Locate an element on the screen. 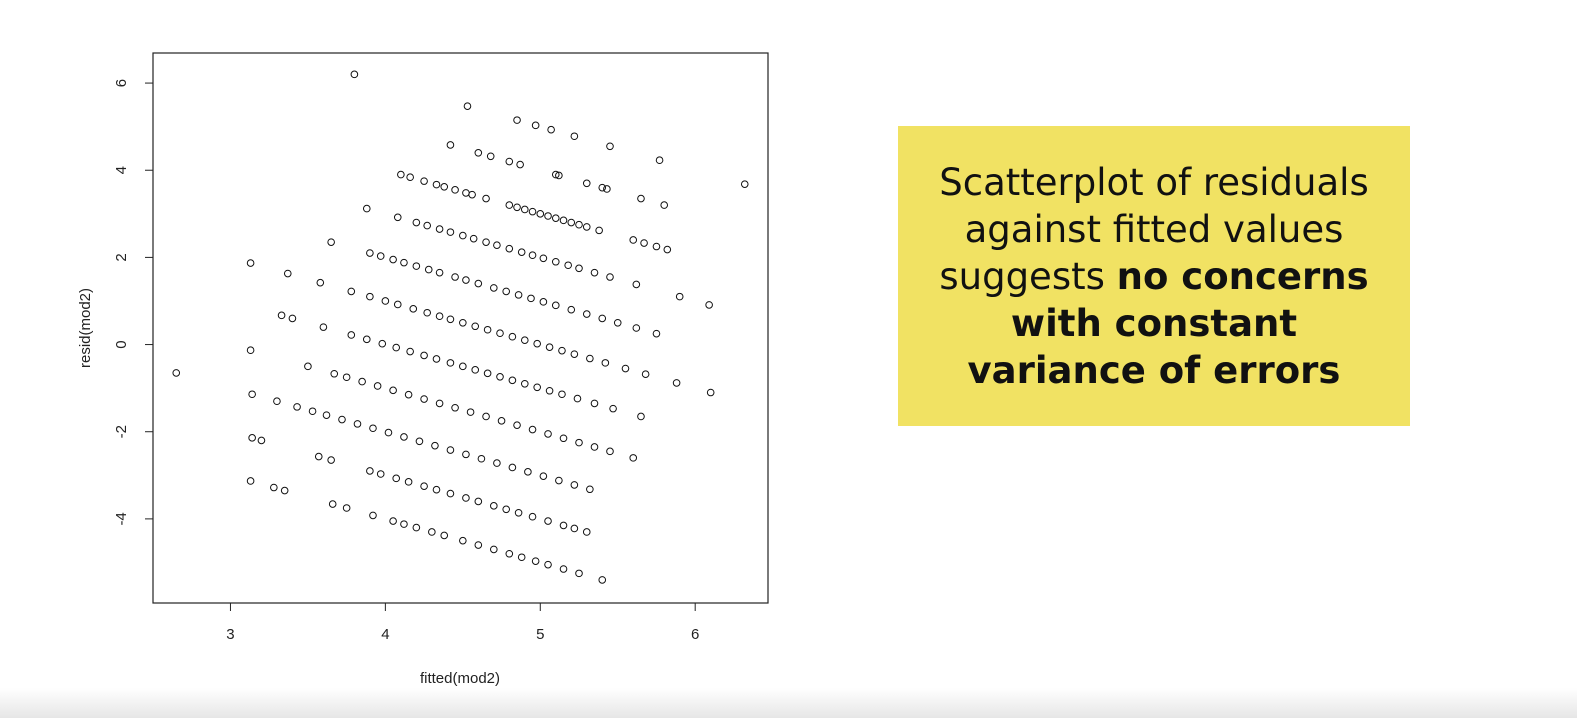  annotation-bold: with constant is located at coordinates (1154, 323).